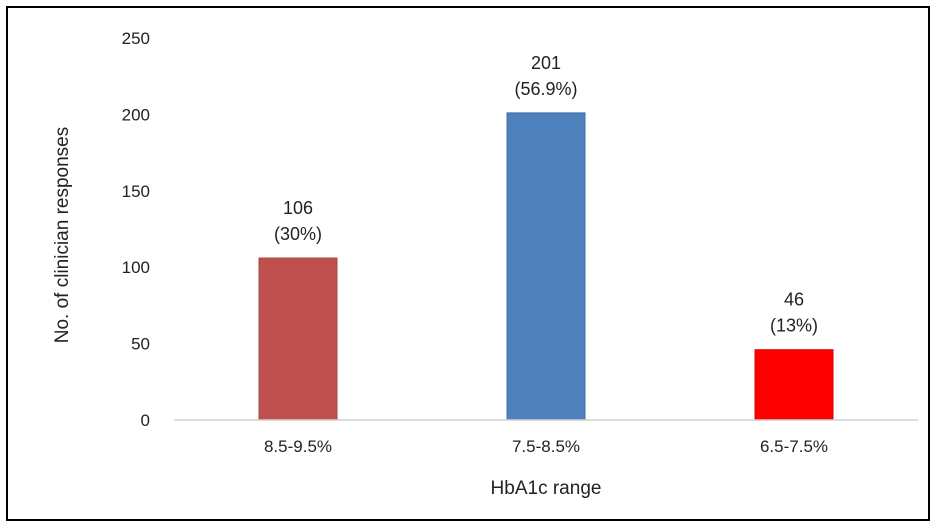  What do you see at coordinates (62, 235) in the screenshot?
I see `y-axis-title: No. of clinician responses` at bounding box center [62, 235].